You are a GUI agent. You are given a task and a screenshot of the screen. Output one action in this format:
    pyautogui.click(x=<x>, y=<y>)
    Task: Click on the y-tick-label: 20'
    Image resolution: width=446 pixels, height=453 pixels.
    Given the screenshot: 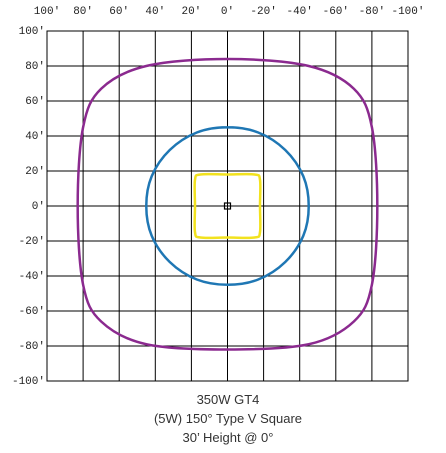 What is the action you would take?
    pyautogui.click(x=35, y=172)
    